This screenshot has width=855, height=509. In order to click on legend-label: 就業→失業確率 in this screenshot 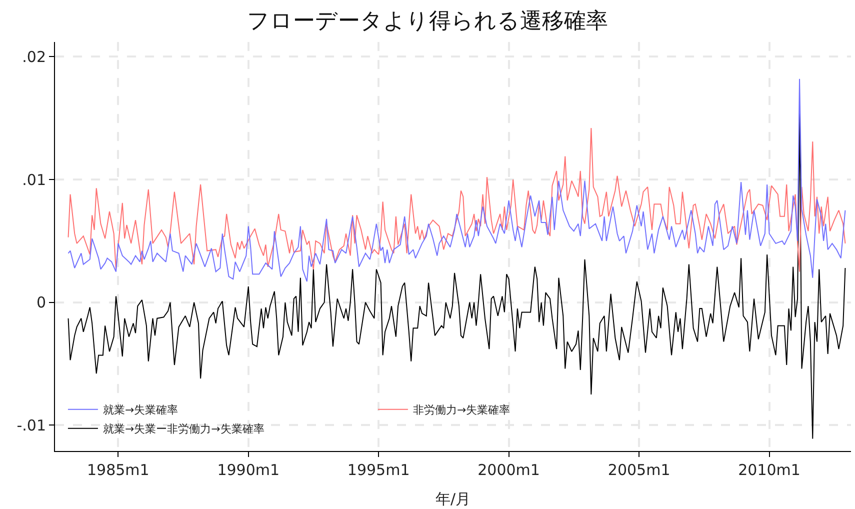, I will do `click(140, 410)`.